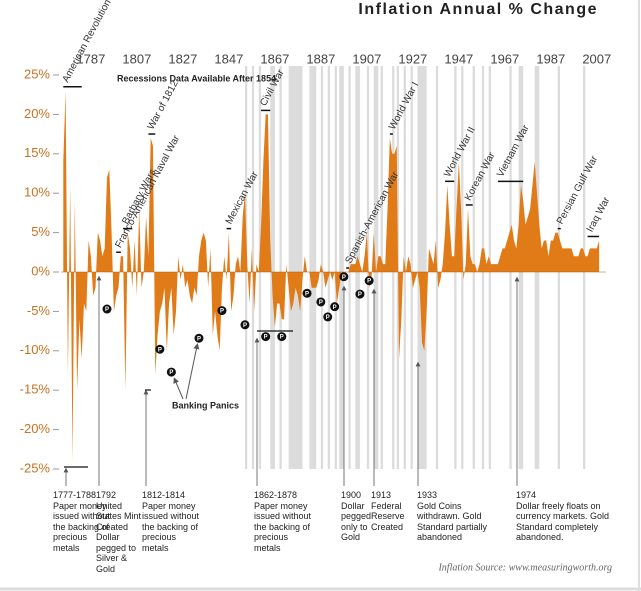 This screenshot has height=591, width=641. What do you see at coordinates (478, 9) in the screenshot?
I see `chart-title: Inflation Annual % Change` at bounding box center [478, 9].